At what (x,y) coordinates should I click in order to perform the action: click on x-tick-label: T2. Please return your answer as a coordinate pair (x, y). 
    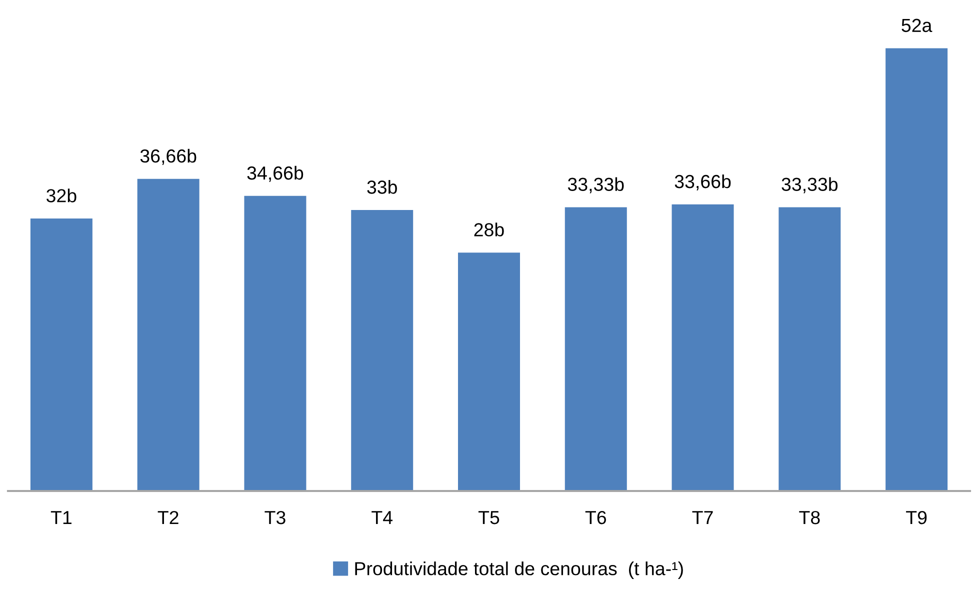
    Looking at the image, I should click on (168, 517).